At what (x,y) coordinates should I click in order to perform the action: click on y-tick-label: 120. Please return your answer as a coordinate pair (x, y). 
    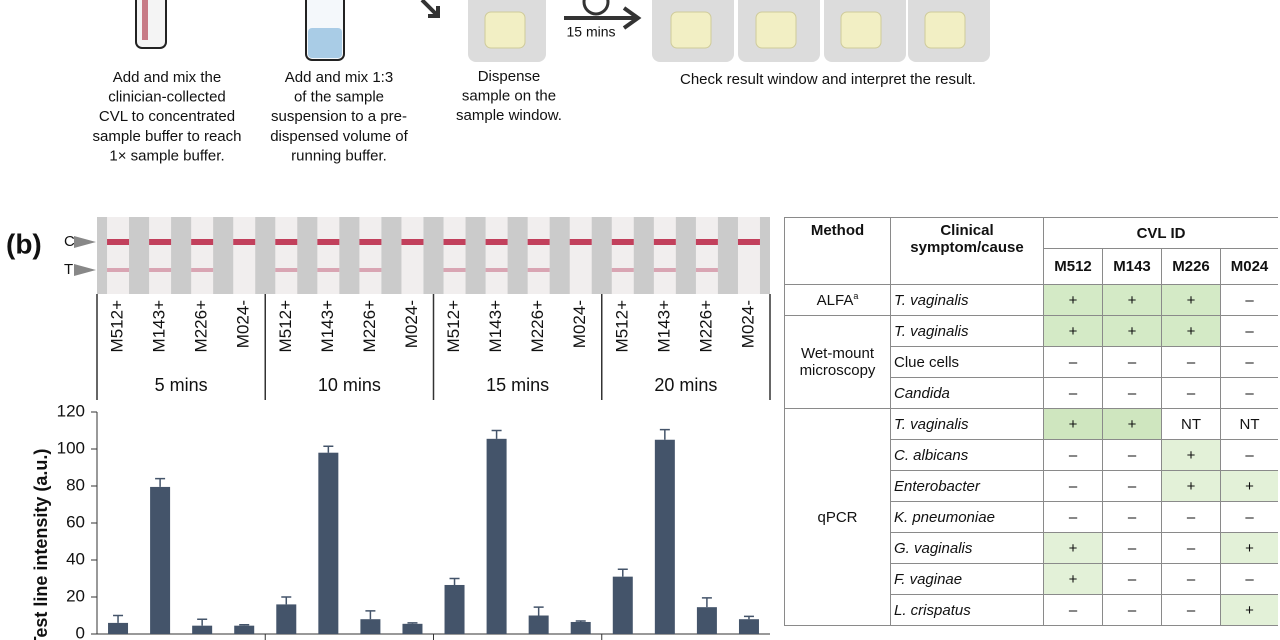
    Looking at the image, I should click on (71, 410).